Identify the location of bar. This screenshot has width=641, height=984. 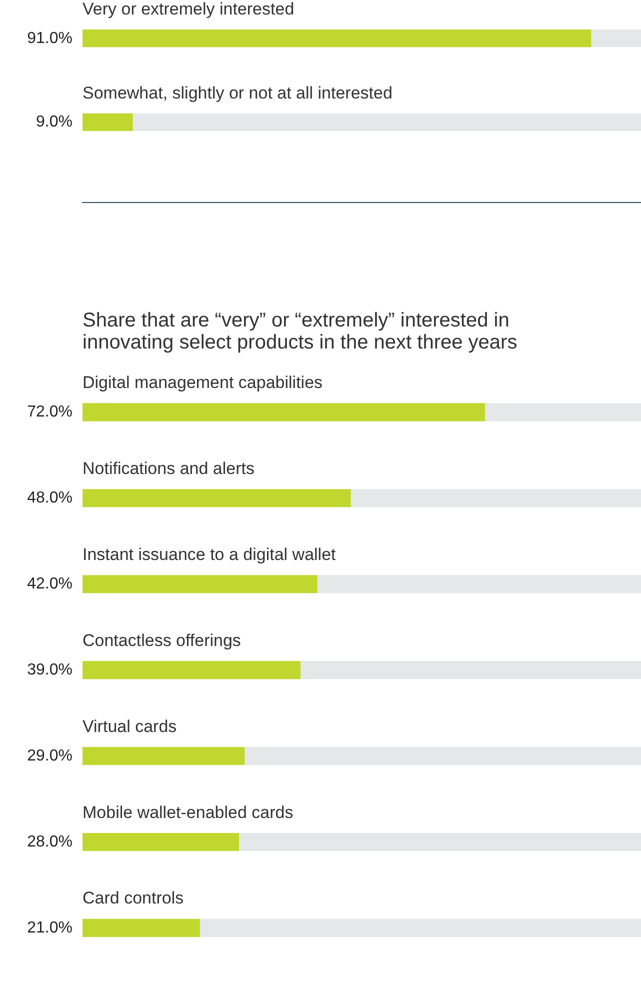
(141, 927).